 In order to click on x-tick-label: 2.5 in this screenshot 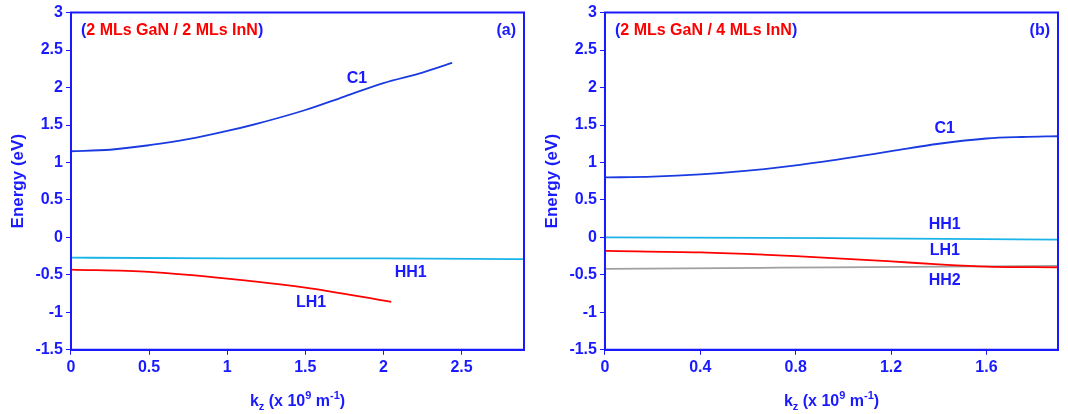, I will do `click(461, 366)`.